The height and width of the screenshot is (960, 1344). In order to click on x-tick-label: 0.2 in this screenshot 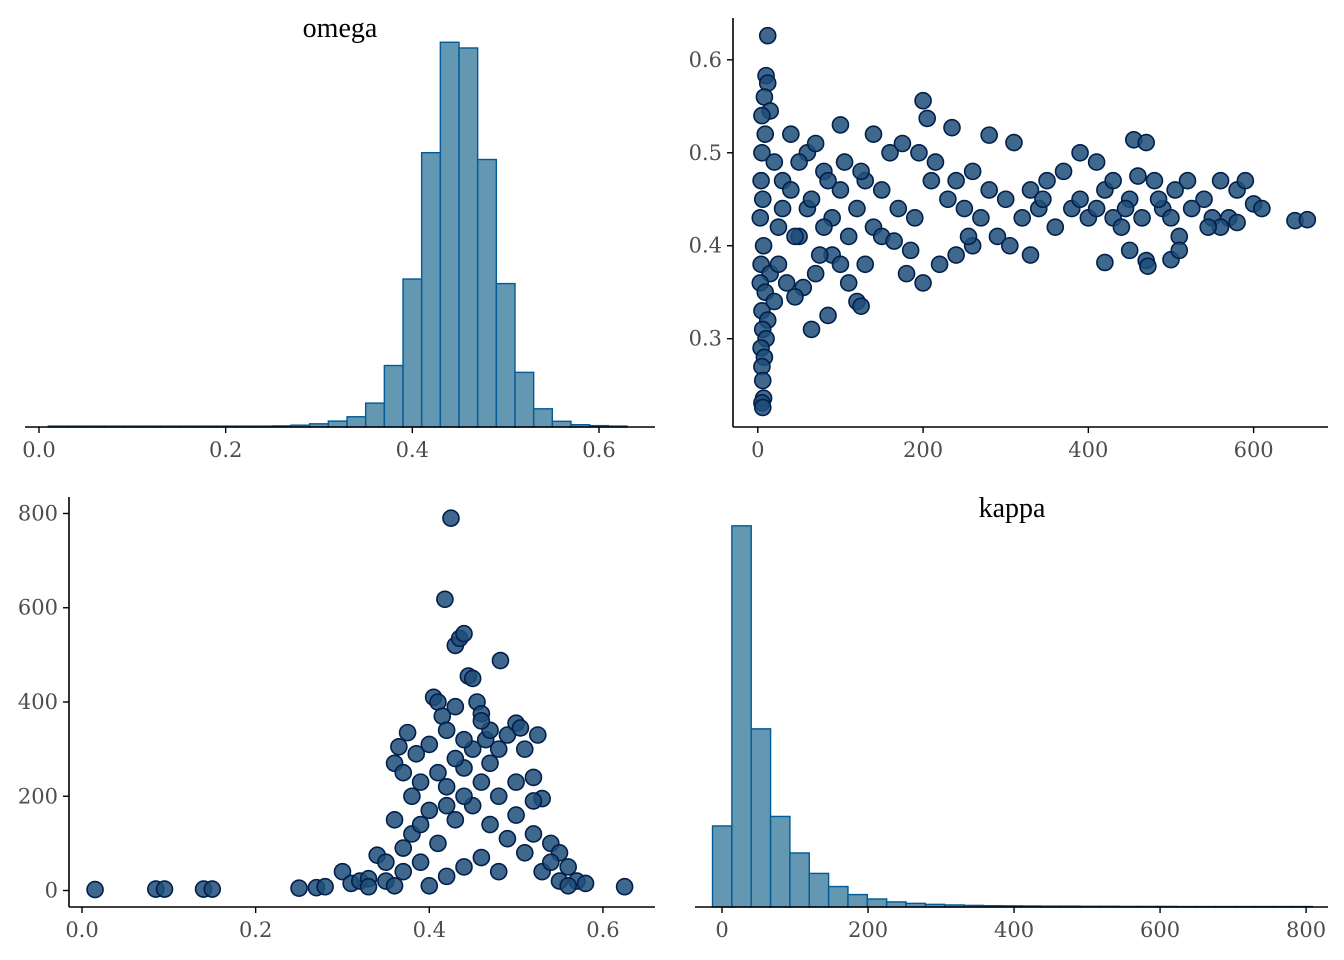, I will do `click(255, 930)`.